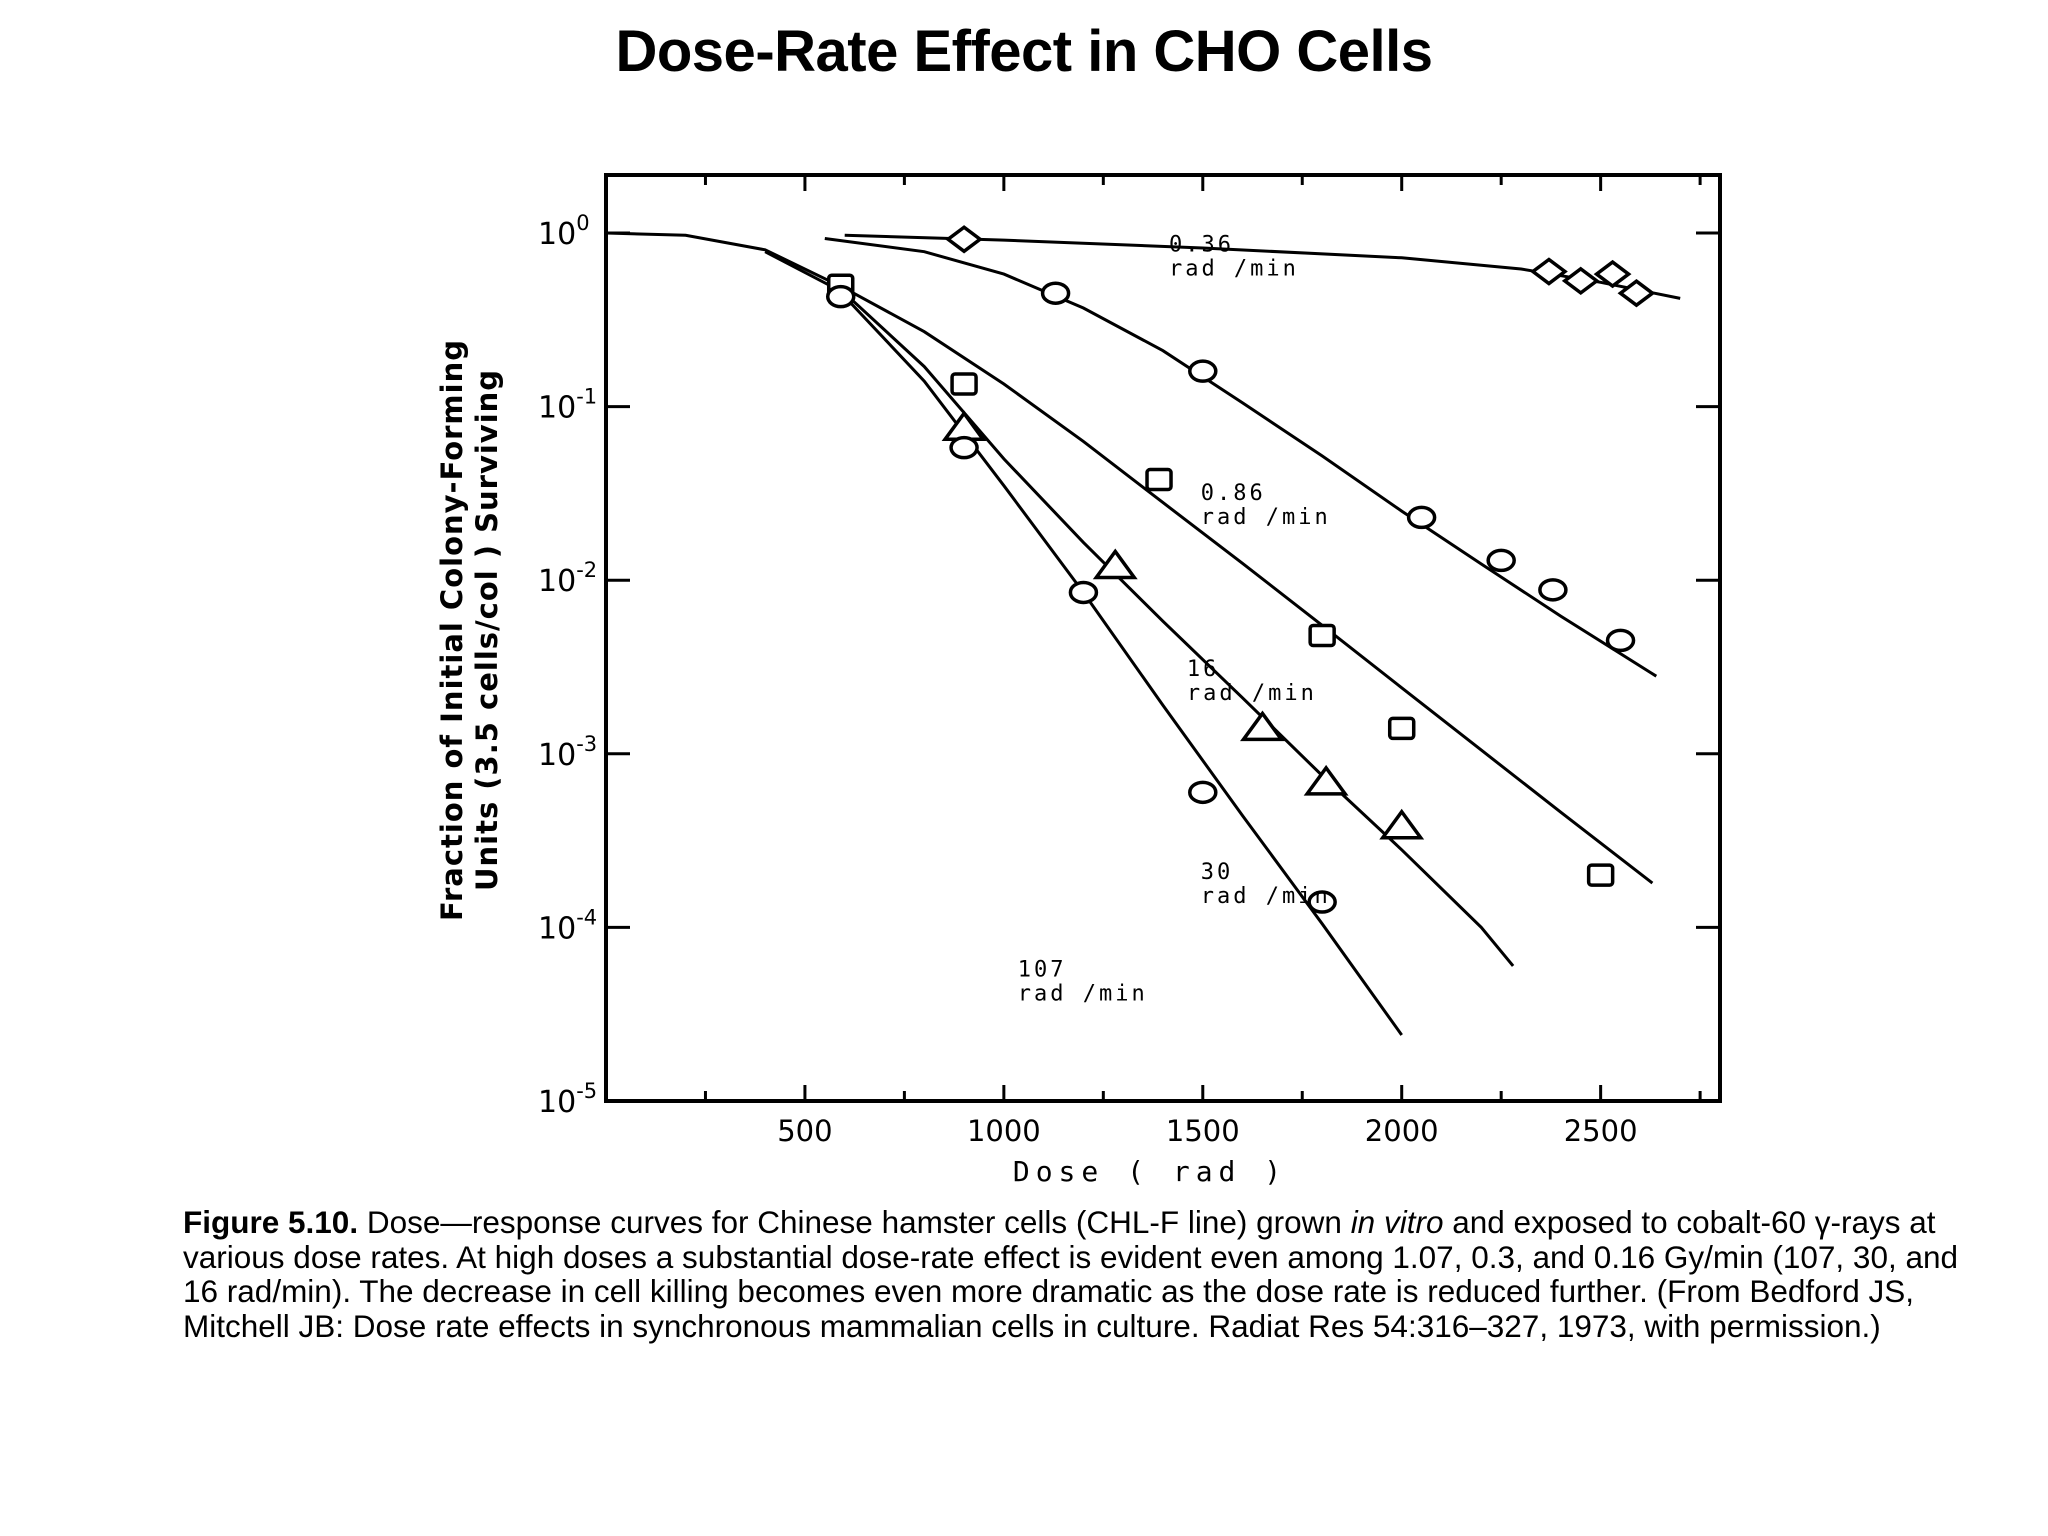  I want to click on y-tick-label: 10⁻⁵, so click(567, 1099).